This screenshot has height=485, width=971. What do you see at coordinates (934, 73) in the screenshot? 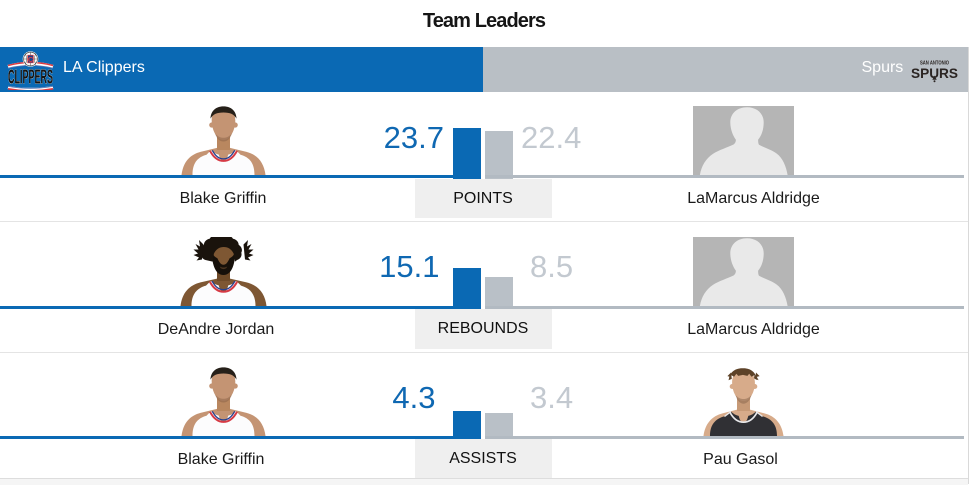
I see `svg-text: SPURS` at bounding box center [934, 73].